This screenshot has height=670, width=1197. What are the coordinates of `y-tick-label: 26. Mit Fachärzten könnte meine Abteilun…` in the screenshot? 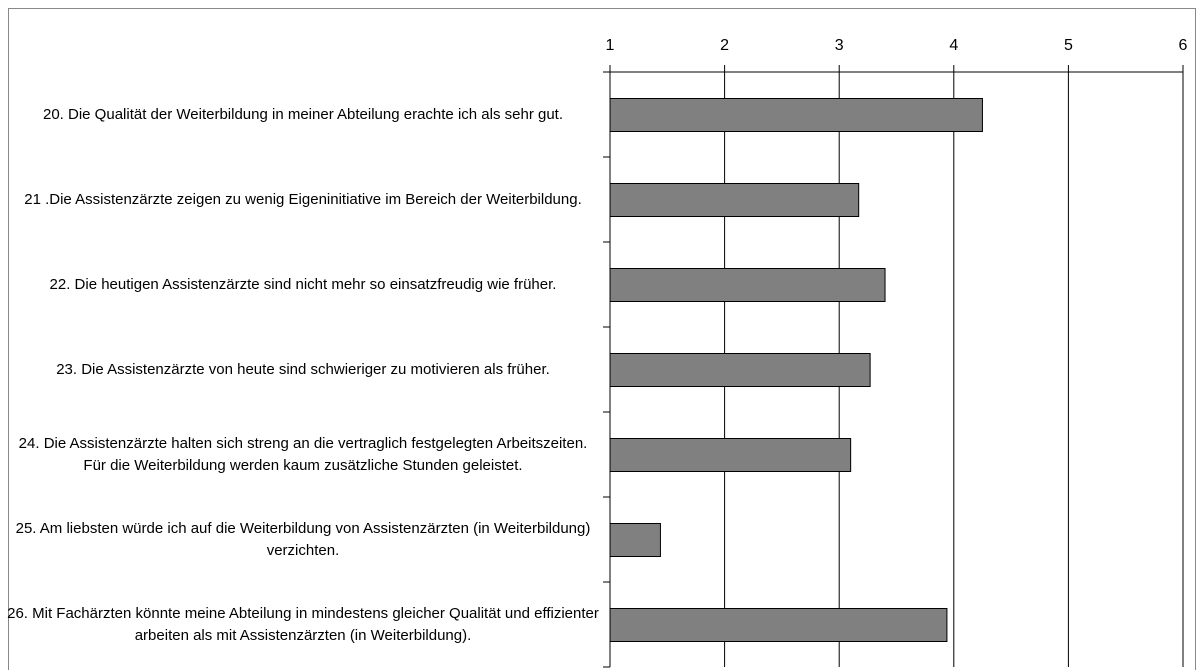 It's located at (303, 624).